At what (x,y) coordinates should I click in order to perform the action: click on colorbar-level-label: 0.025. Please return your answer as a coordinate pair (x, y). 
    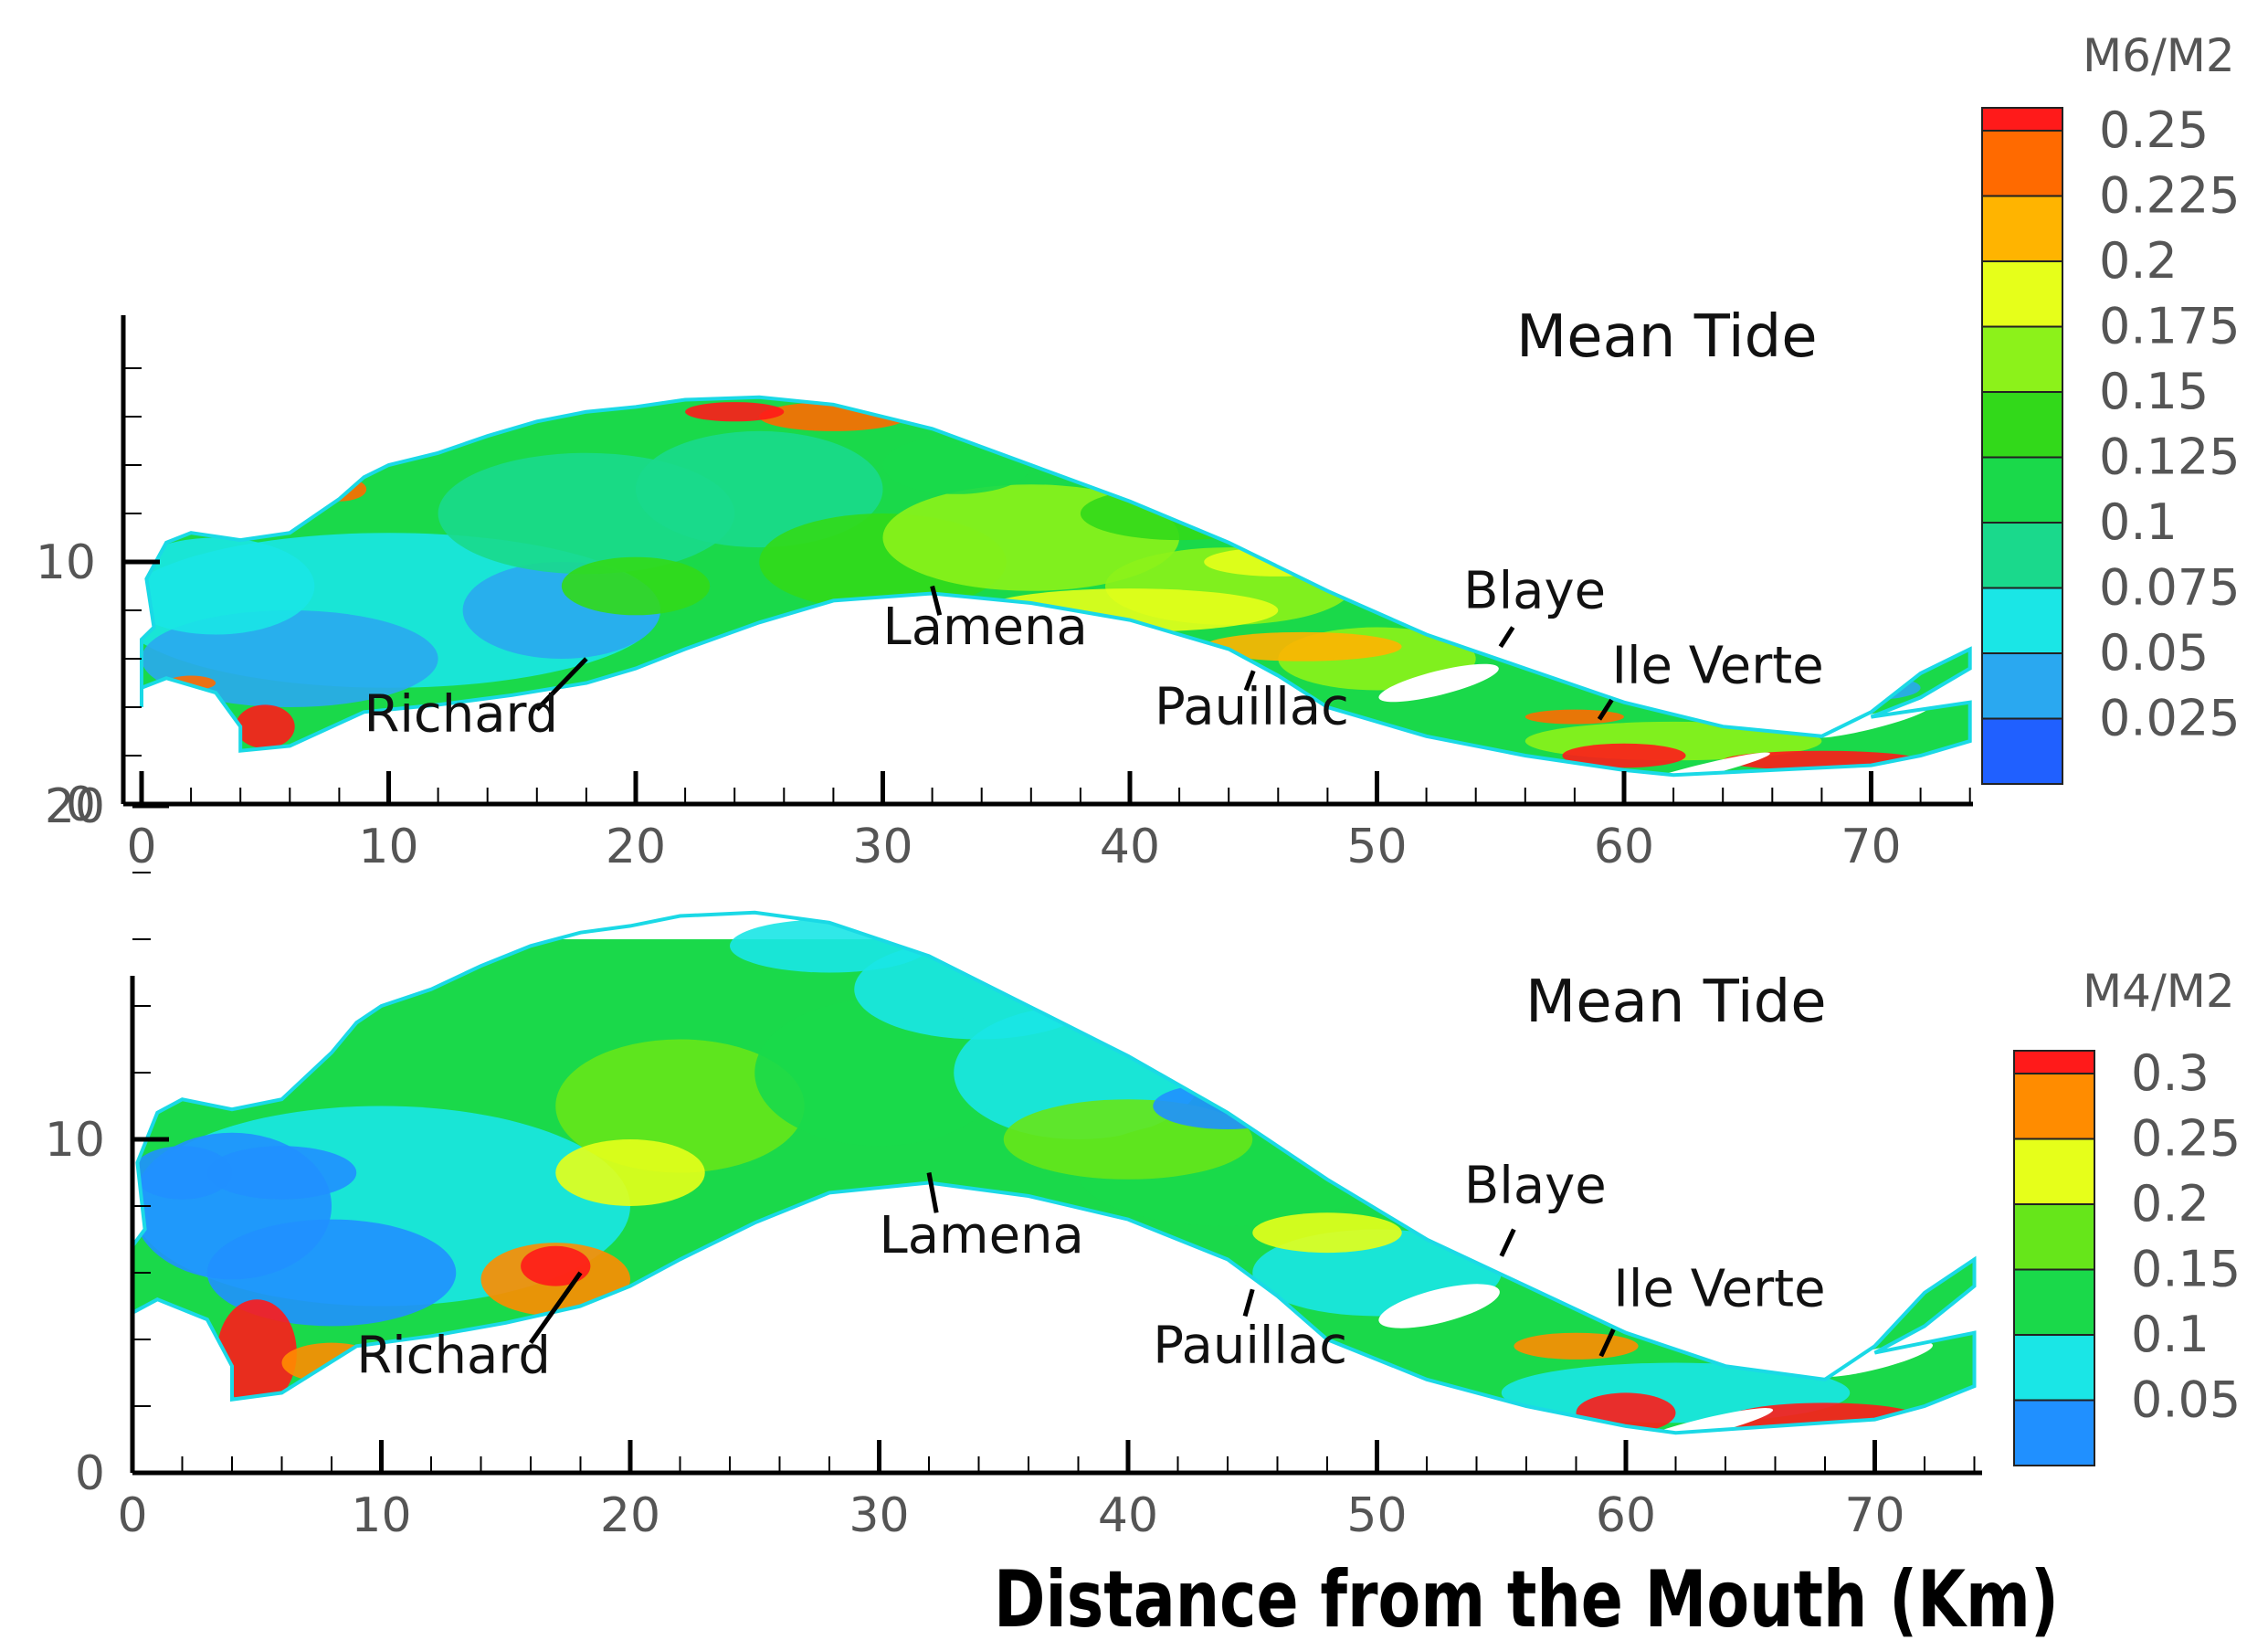
    Looking at the image, I should click on (2170, 718).